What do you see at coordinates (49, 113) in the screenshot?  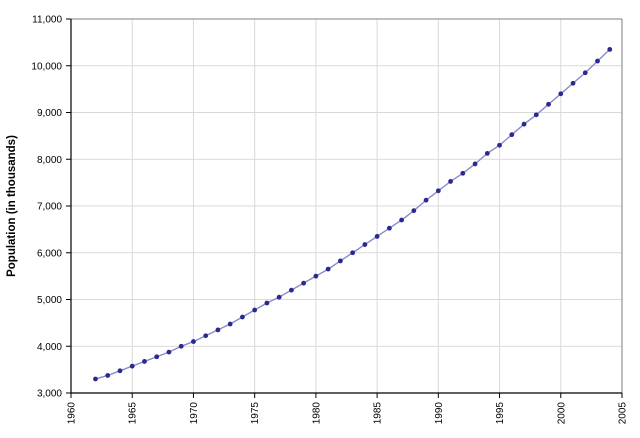 I see `y-tick-label: 9,000` at bounding box center [49, 113].